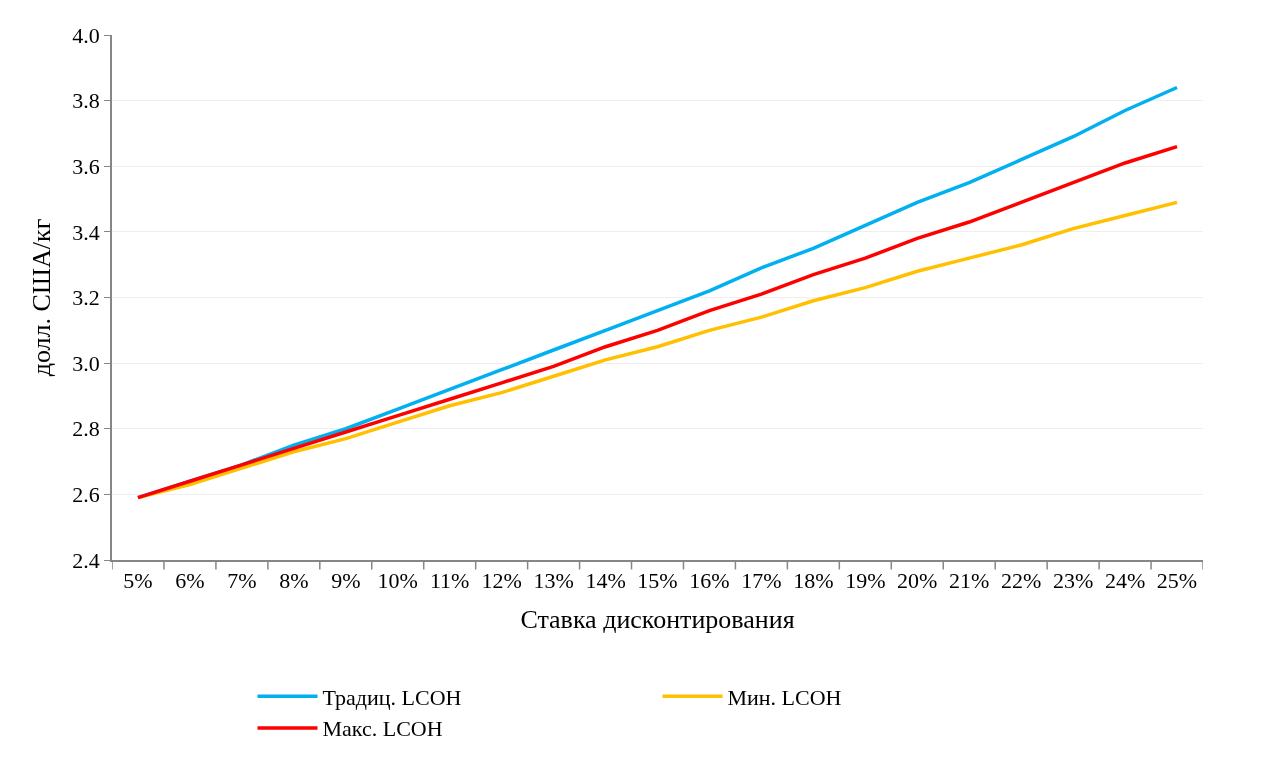 The width and height of the screenshot is (1261, 762). Describe the element at coordinates (138, 581) in the screenshot. I see `x-tick-label: 5%` at that location.